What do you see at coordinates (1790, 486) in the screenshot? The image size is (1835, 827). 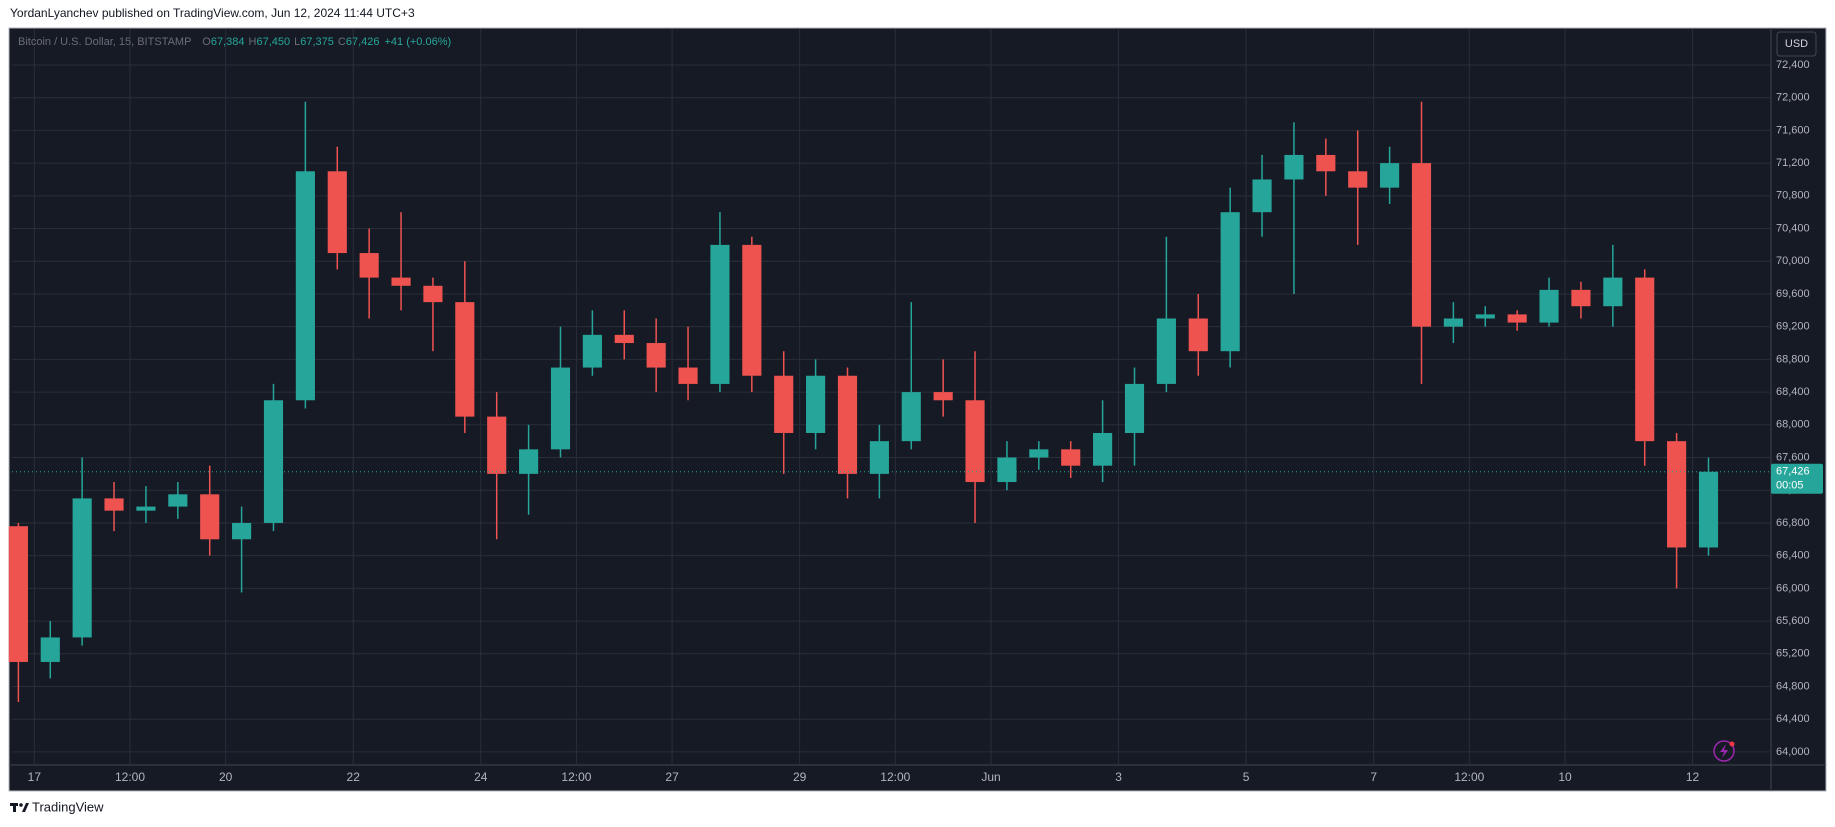 I see `countdown: 00:05` at bounding box center [1790, 486].